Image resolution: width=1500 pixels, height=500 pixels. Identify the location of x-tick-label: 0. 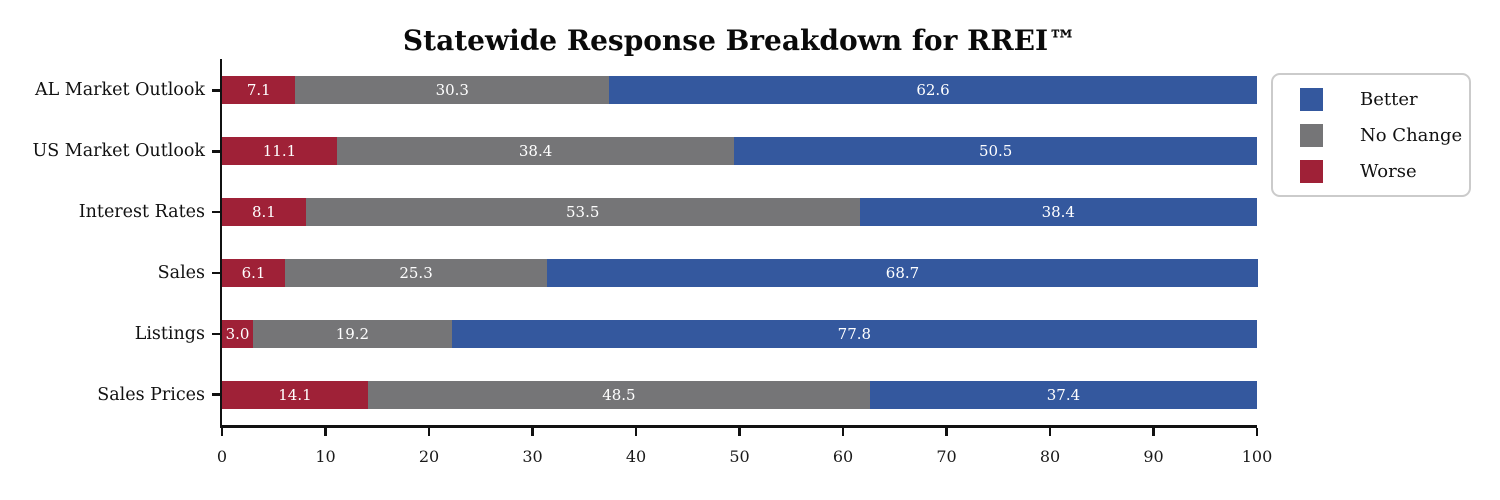
(222, 456).